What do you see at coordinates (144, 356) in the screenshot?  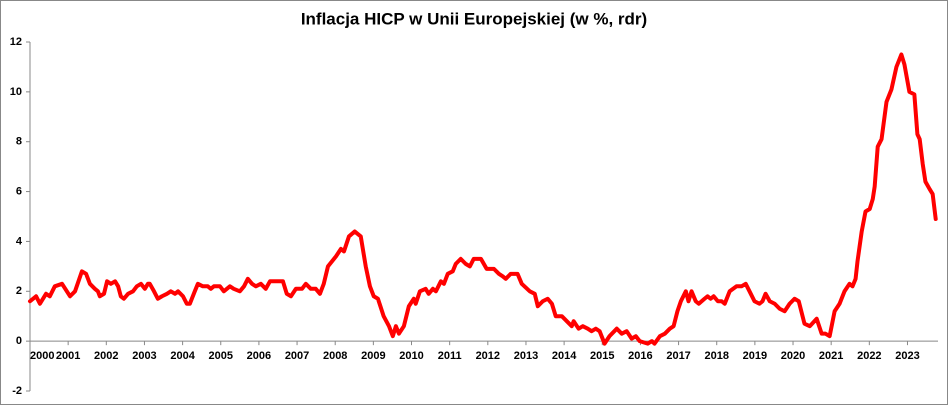 I see `x-tick-label: 2003` at bounding box center [144, 356].